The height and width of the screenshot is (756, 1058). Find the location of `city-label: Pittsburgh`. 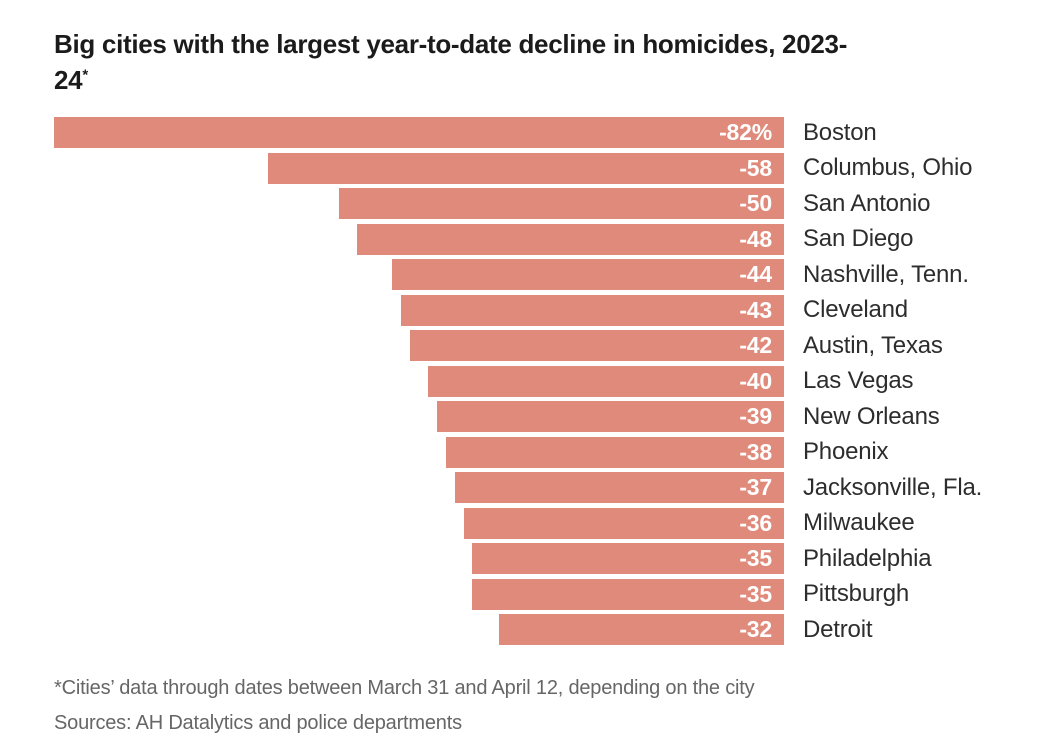

city-label: Pittsburgh is located at coordinates (856, 594).